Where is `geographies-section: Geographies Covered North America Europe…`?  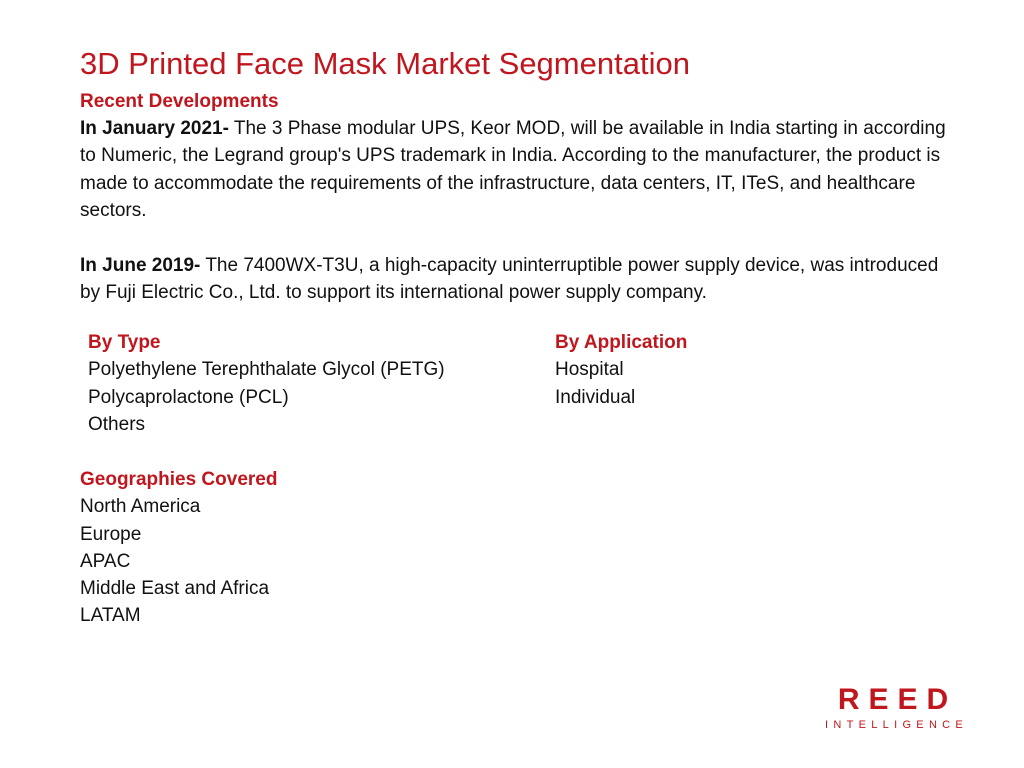
geographies-section: Geographies Covered North America Europe… is located at coordinates (280, 548).